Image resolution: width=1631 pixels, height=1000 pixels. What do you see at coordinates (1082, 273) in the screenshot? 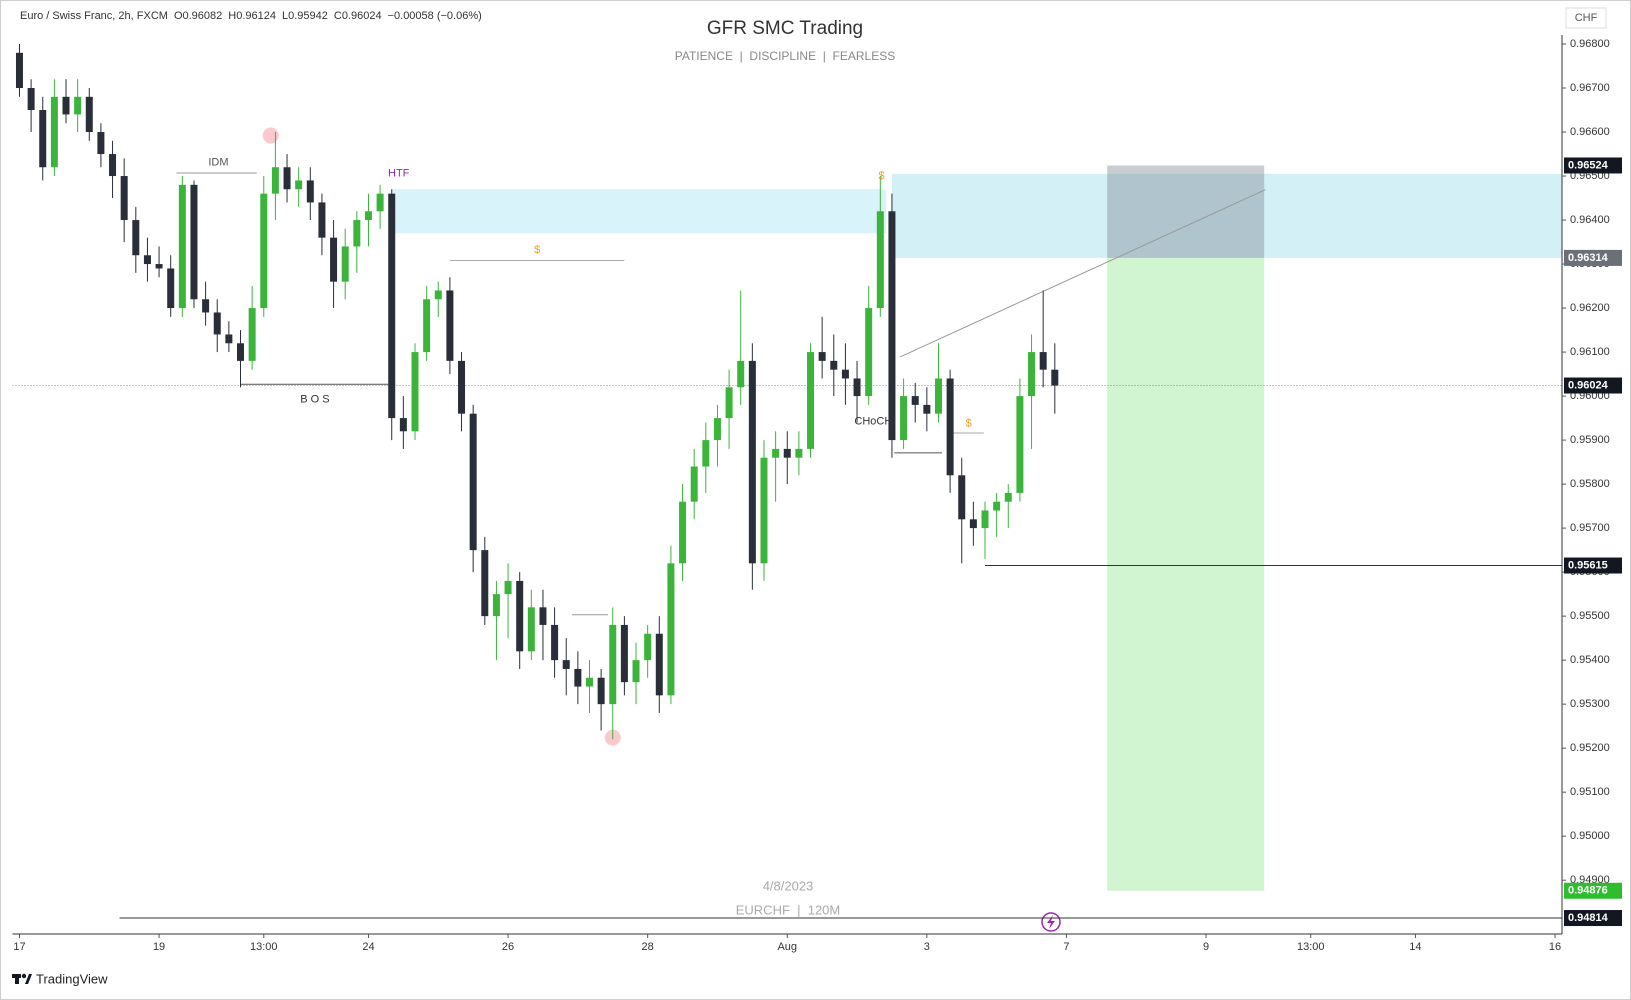
I see `trend-line` at bounding box center [1082, 273].